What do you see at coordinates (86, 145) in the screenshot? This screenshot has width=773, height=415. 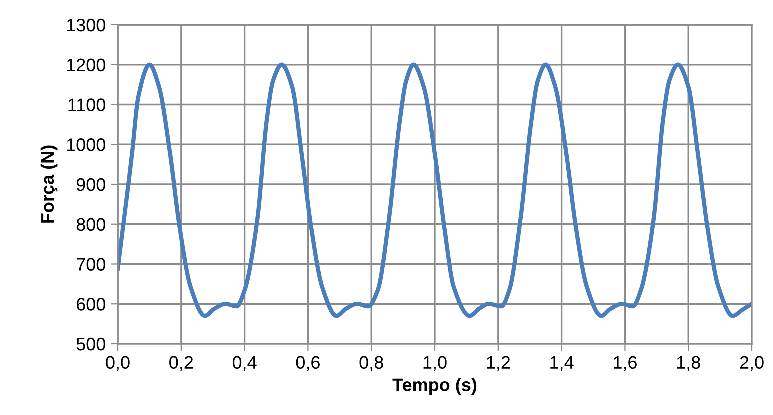 I see `y-tick-label: 1000` at bounding box center [86, 145].